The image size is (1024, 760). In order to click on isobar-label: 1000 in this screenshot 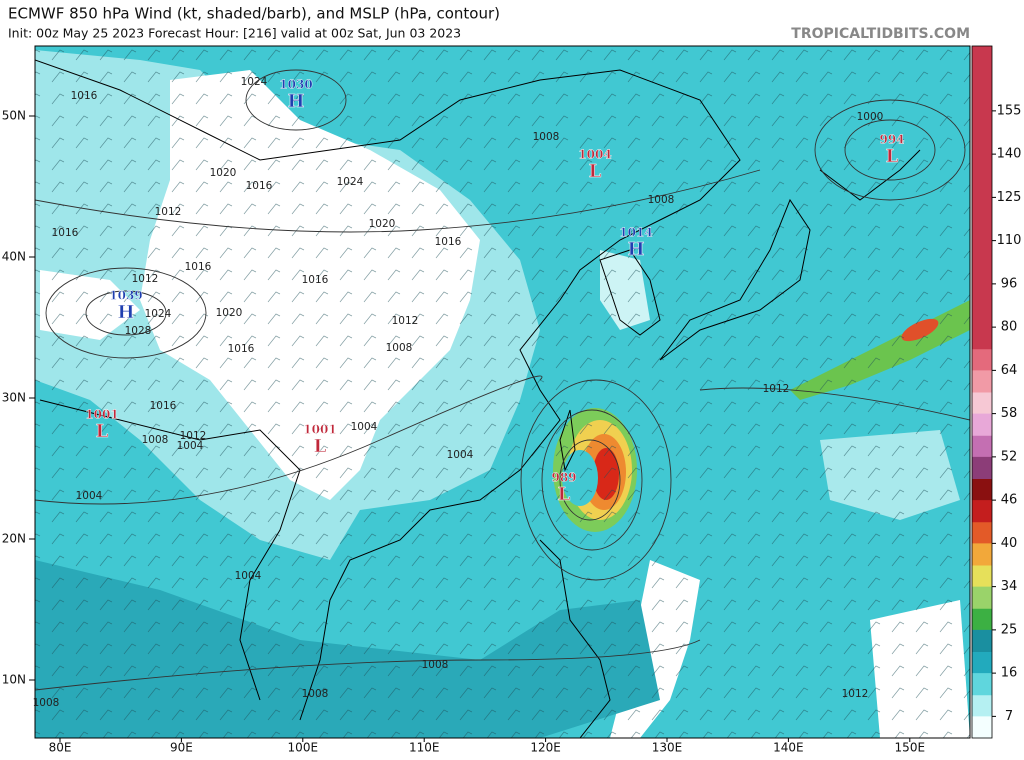, I will do `click(870, 117)`.